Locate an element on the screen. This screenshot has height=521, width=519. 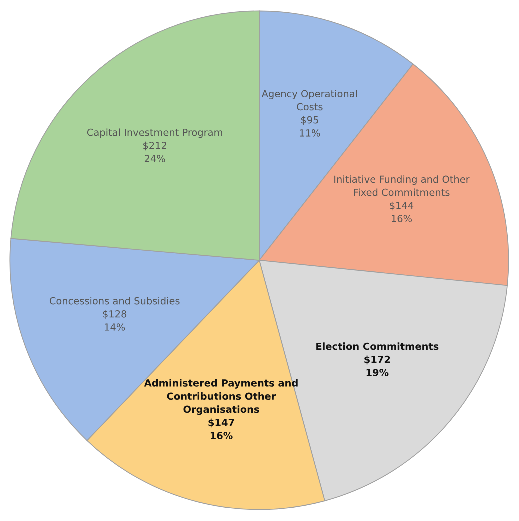
slice-label: Agency Operational Costs is located at coordinates (310, 100).